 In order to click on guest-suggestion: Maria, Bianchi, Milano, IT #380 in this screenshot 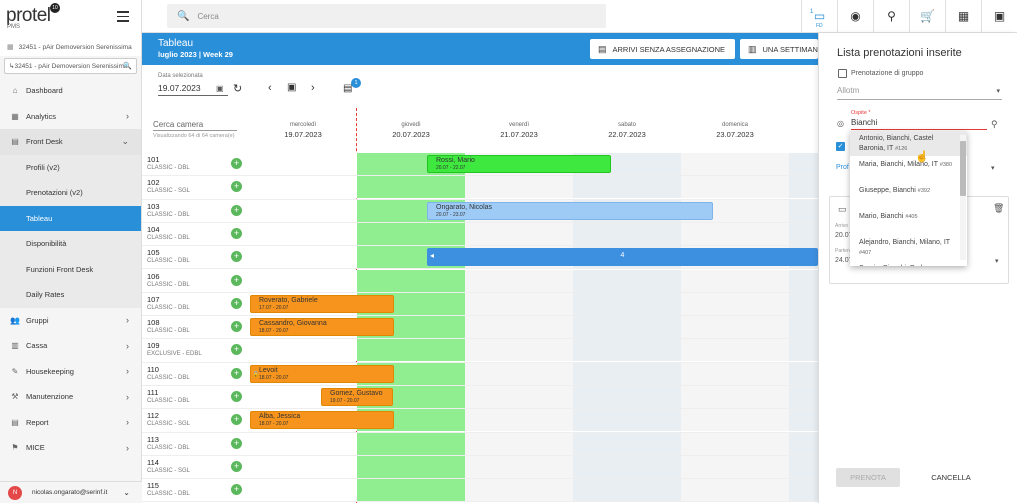, I will do `click(908, 170)`.